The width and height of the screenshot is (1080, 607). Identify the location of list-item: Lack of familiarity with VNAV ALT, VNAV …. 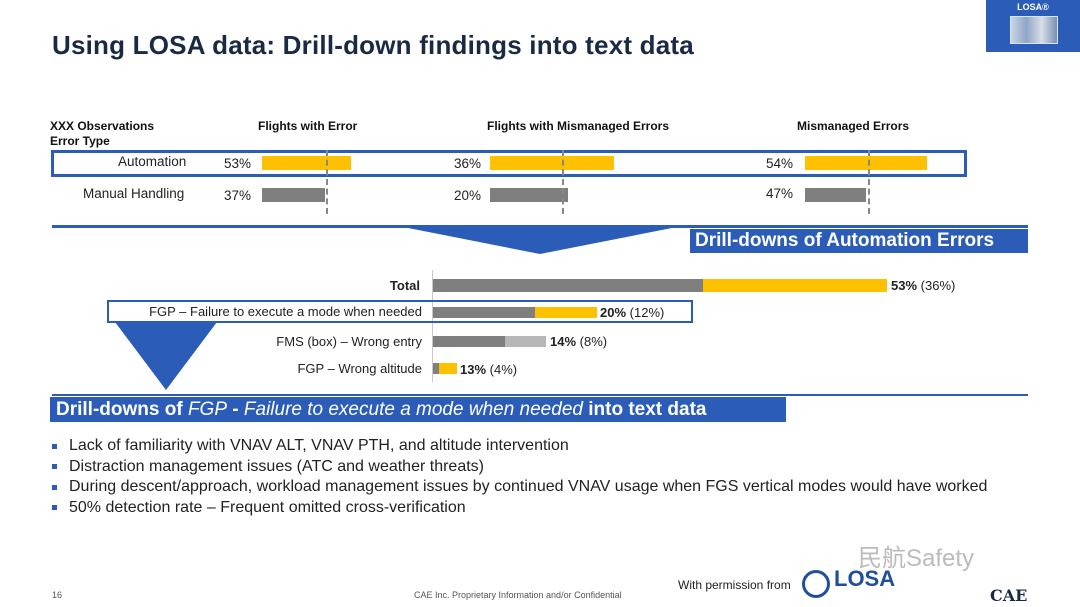
(519, 446).